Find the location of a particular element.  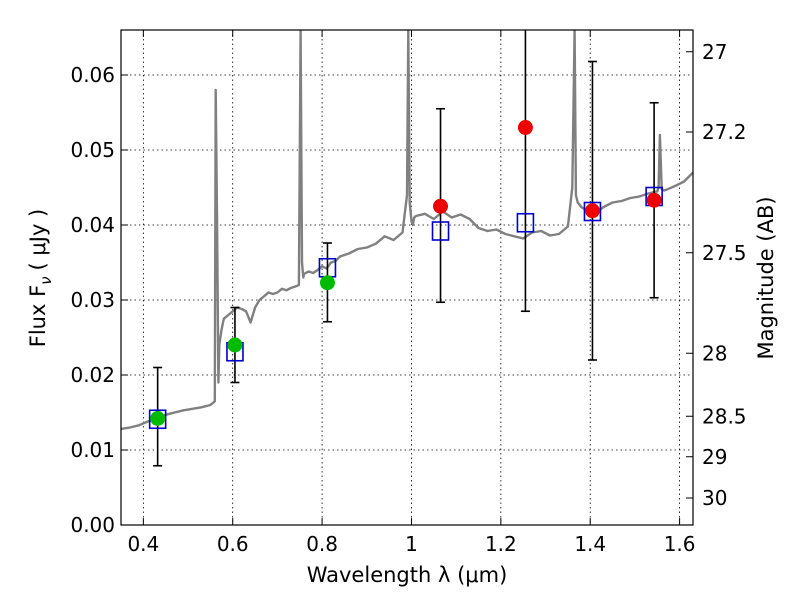

y2-tick-label: 28.5 is located at coordinates (724, 416).